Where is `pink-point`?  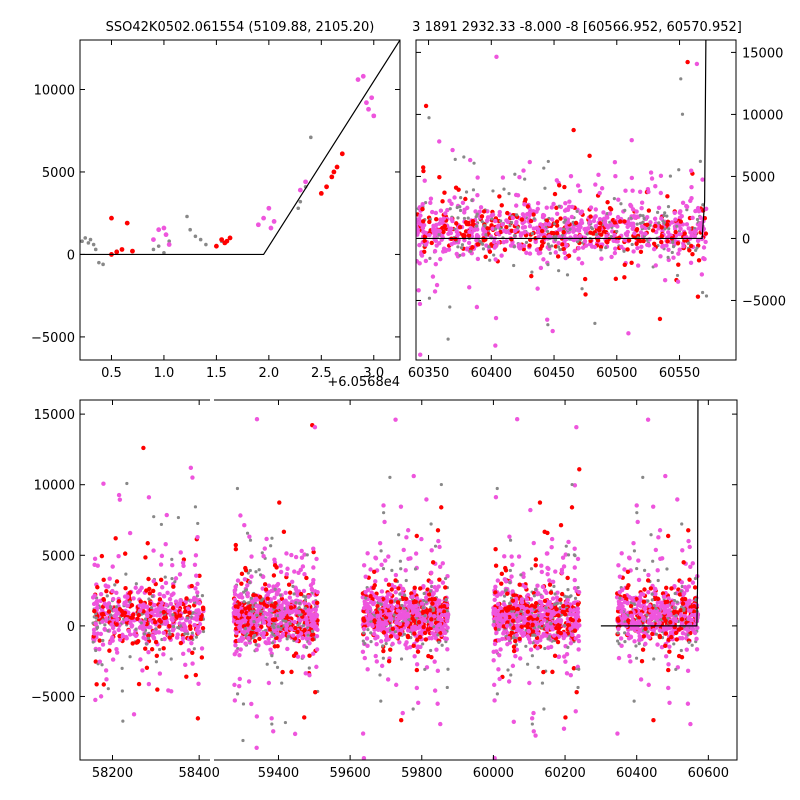
pink-point is located at coordinates (159, 230).